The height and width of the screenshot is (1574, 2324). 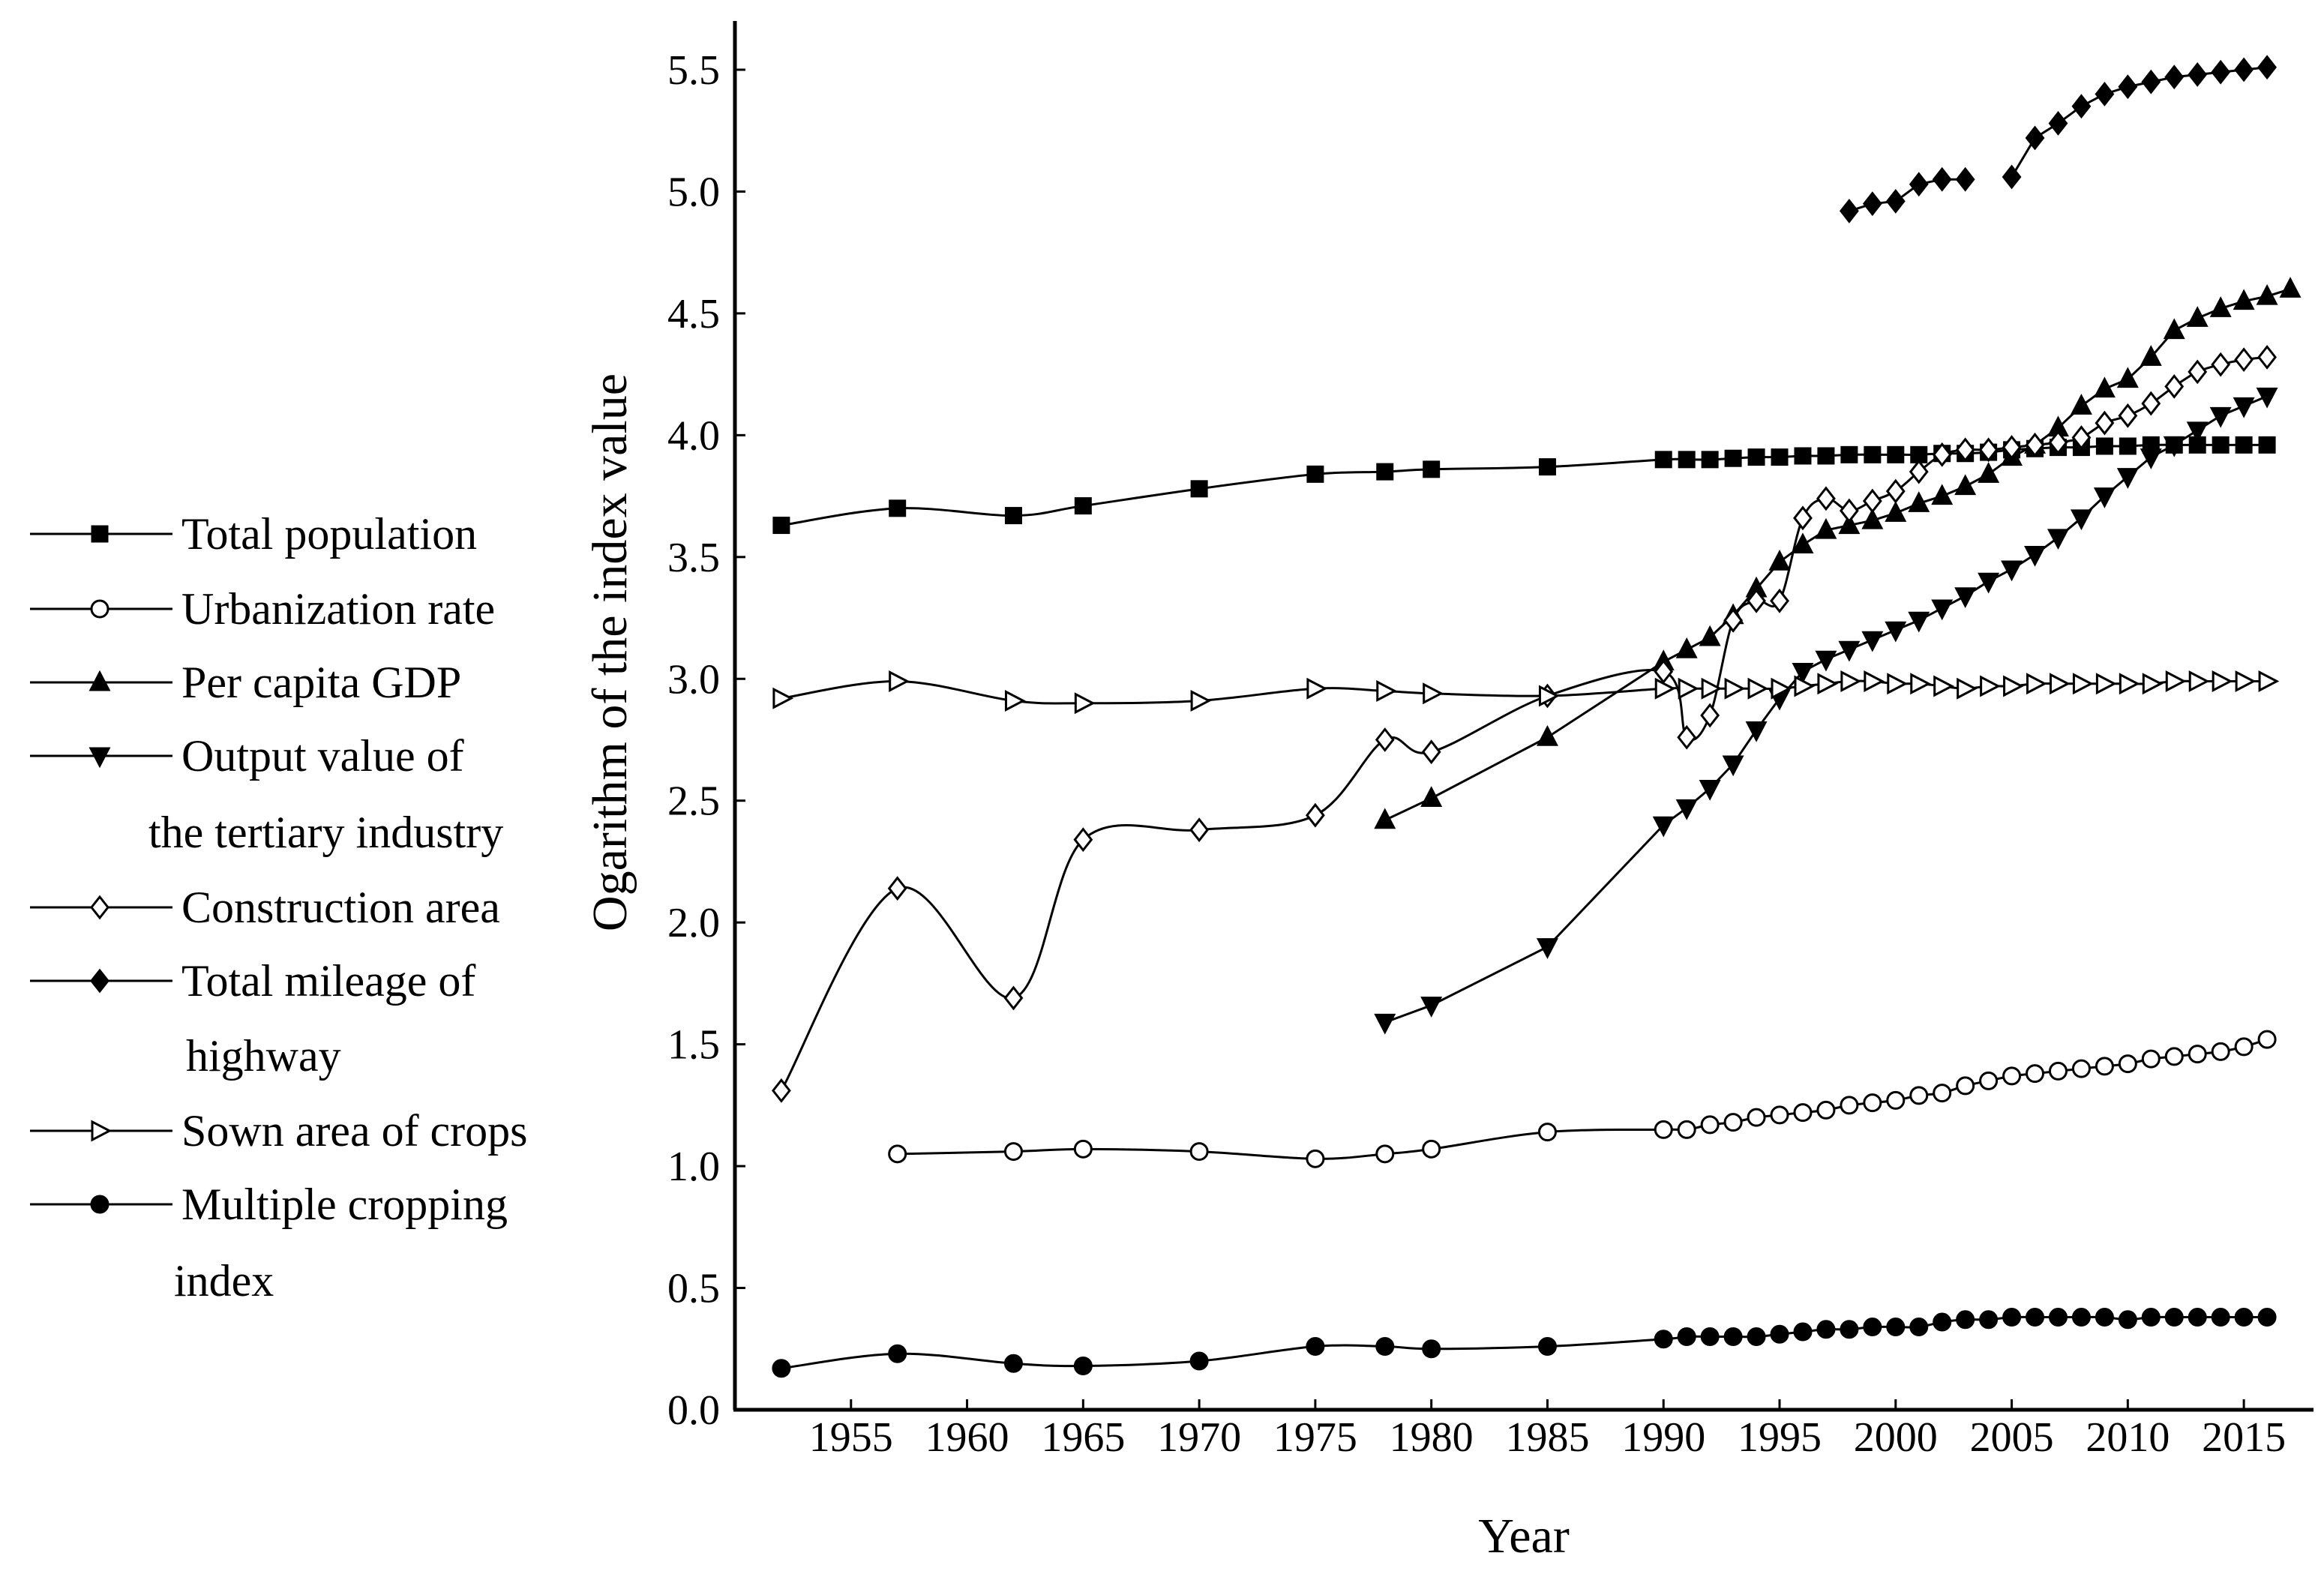 I want to click on y-tick-label: 3.0, so click(x=693, y=679).